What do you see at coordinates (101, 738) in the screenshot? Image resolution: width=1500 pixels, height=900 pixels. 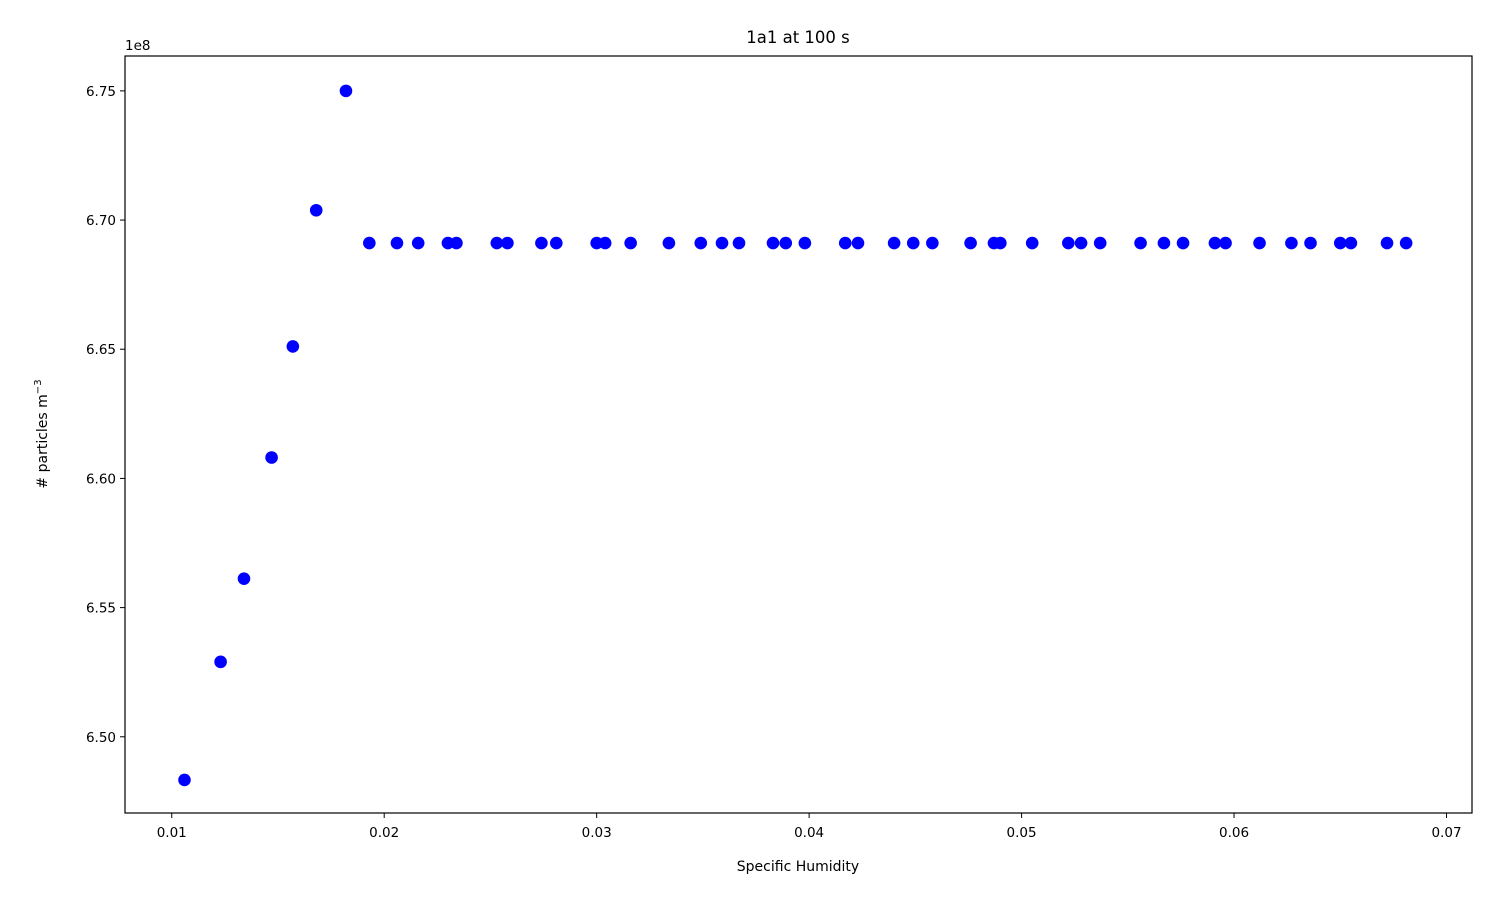 I see `y-tick-label: 6.50` at bounding box center [101, 738].